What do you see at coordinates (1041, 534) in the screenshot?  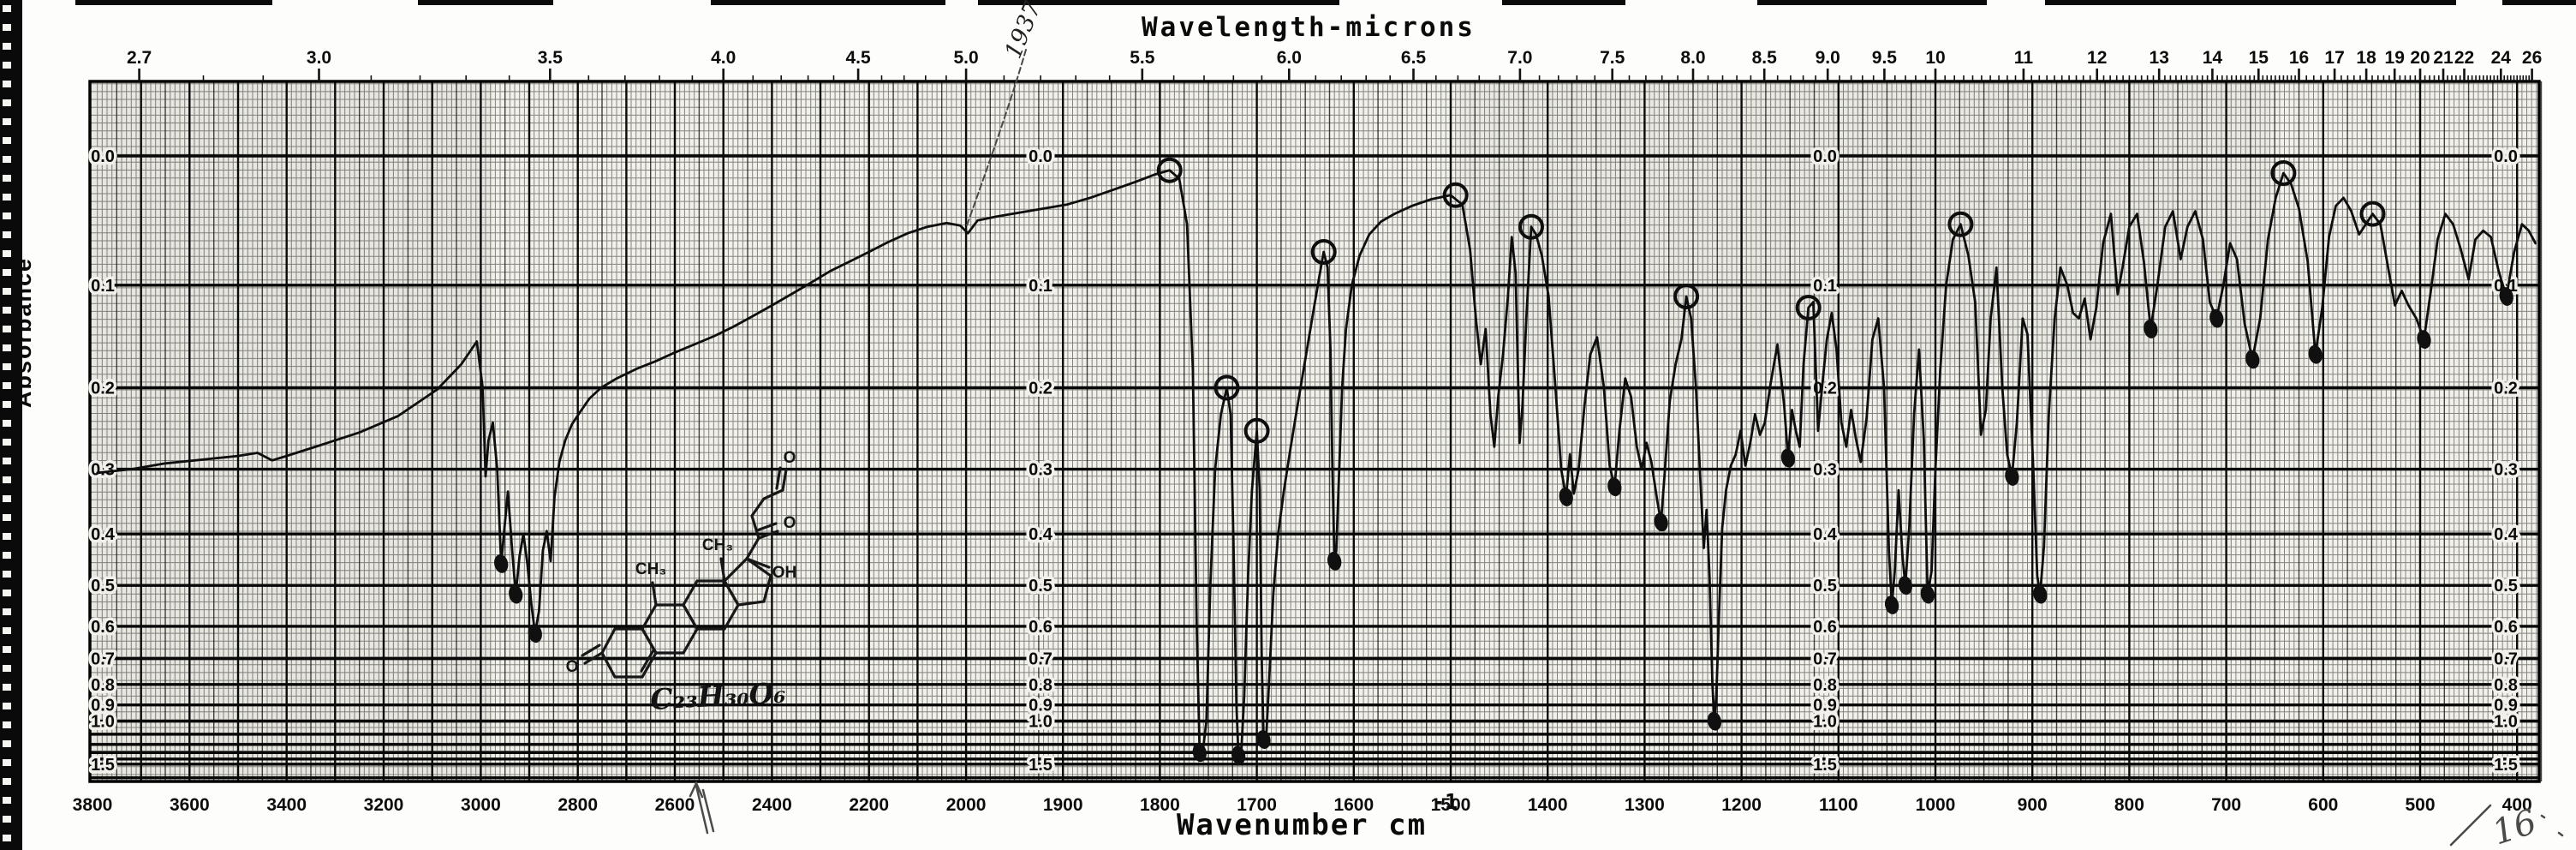 I see `absorbance-tick-label-col2: 0.4` at bounding box center [1041, 534].